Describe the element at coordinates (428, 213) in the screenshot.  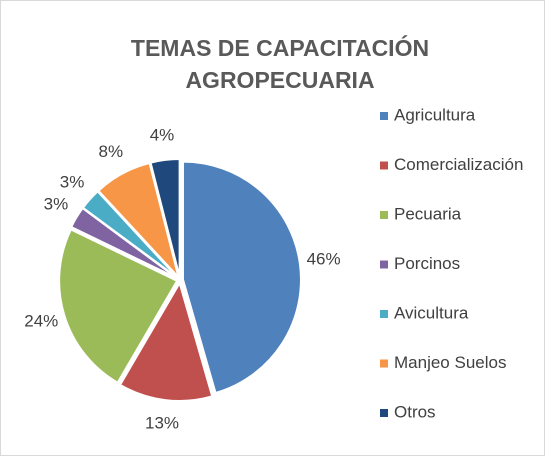
I see `legend-label: Pecuaria` at that location.